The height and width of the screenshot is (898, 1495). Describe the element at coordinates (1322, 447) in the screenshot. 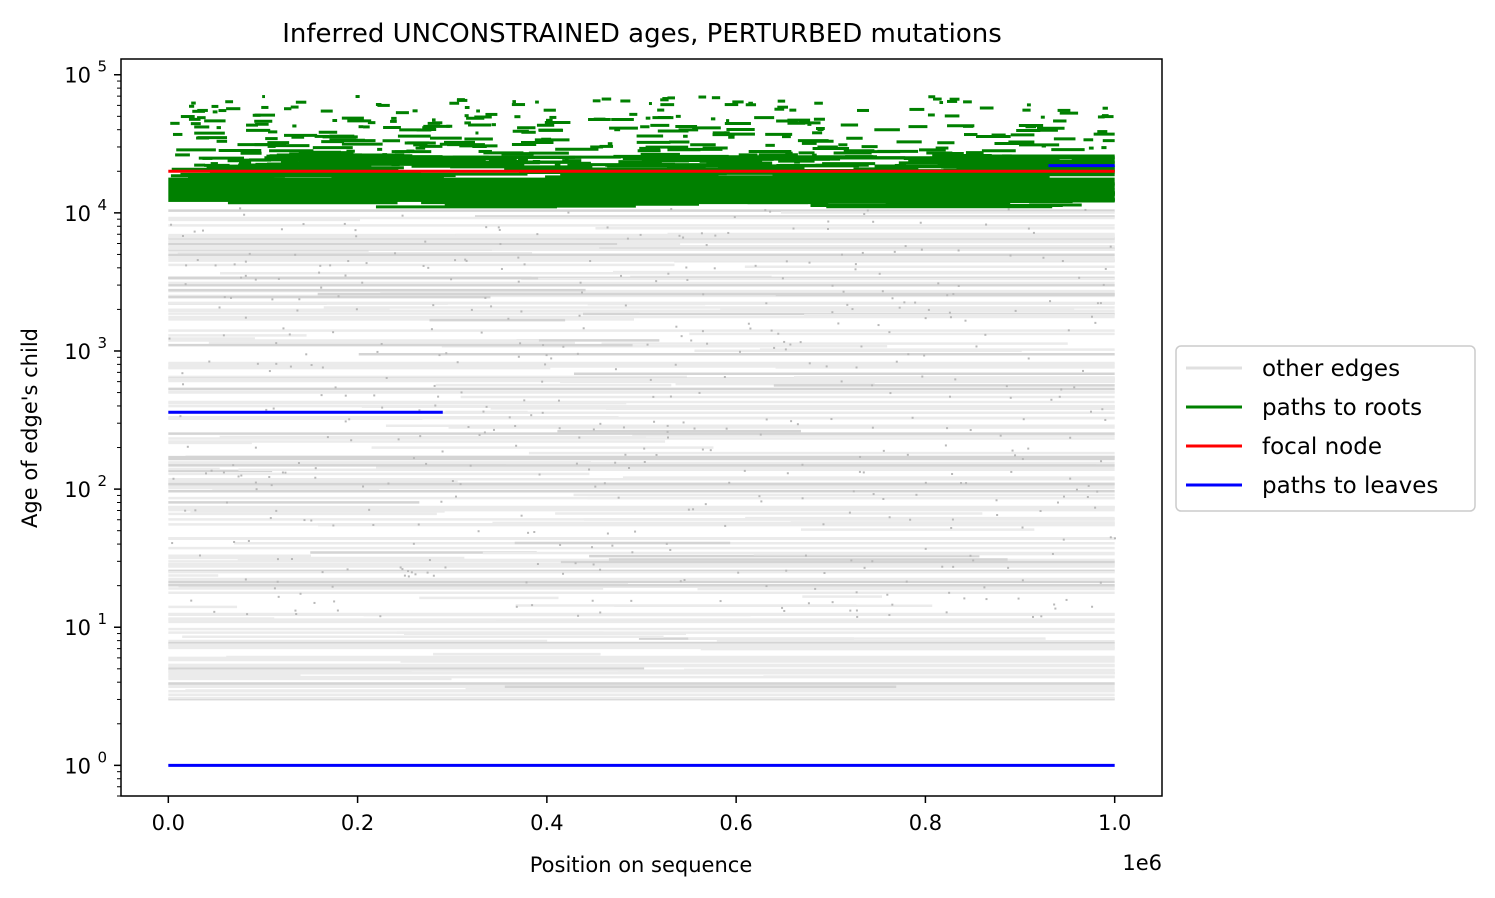

I see `legend-label-focal-node: focal node` at that location.